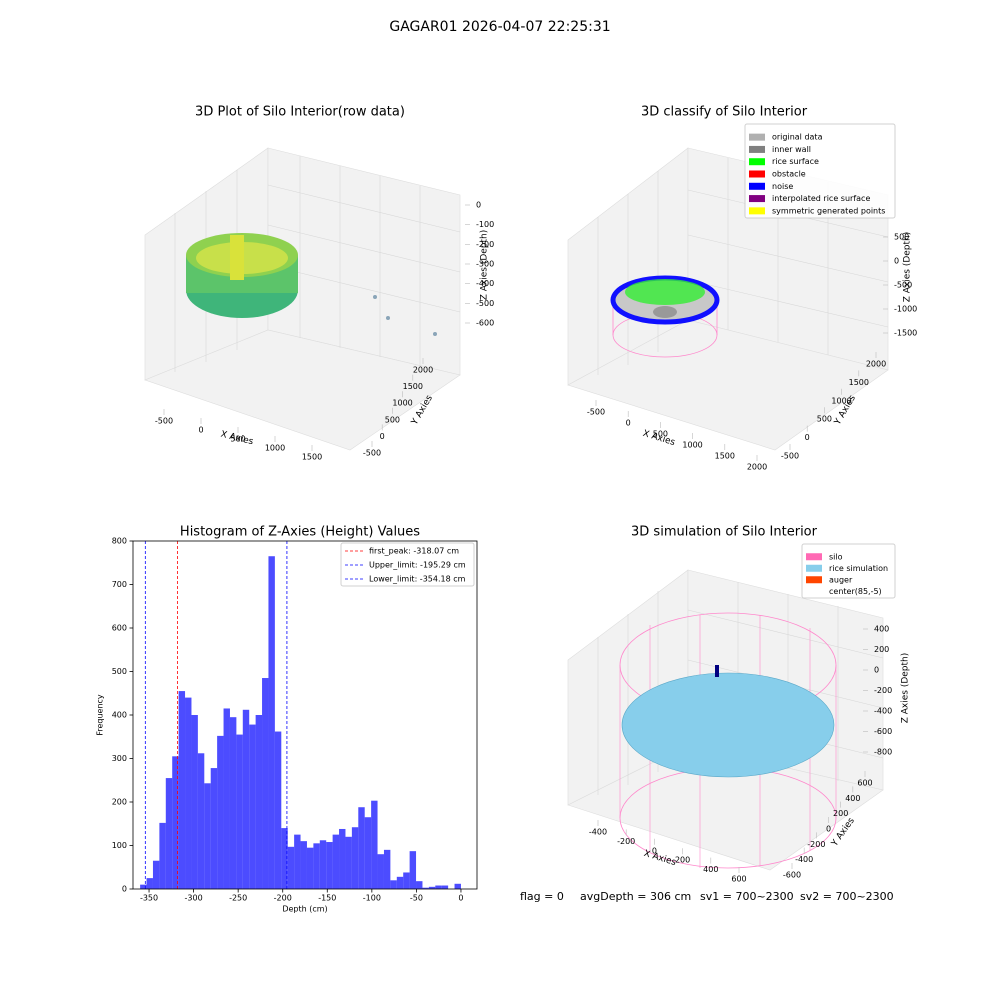 The width and height of the screenshot is (1000, 1000). Describe the element at coordinates (417, 579) in the screenshot. I see `legend-label: Lower_limit: -354.18 cm` at that location.